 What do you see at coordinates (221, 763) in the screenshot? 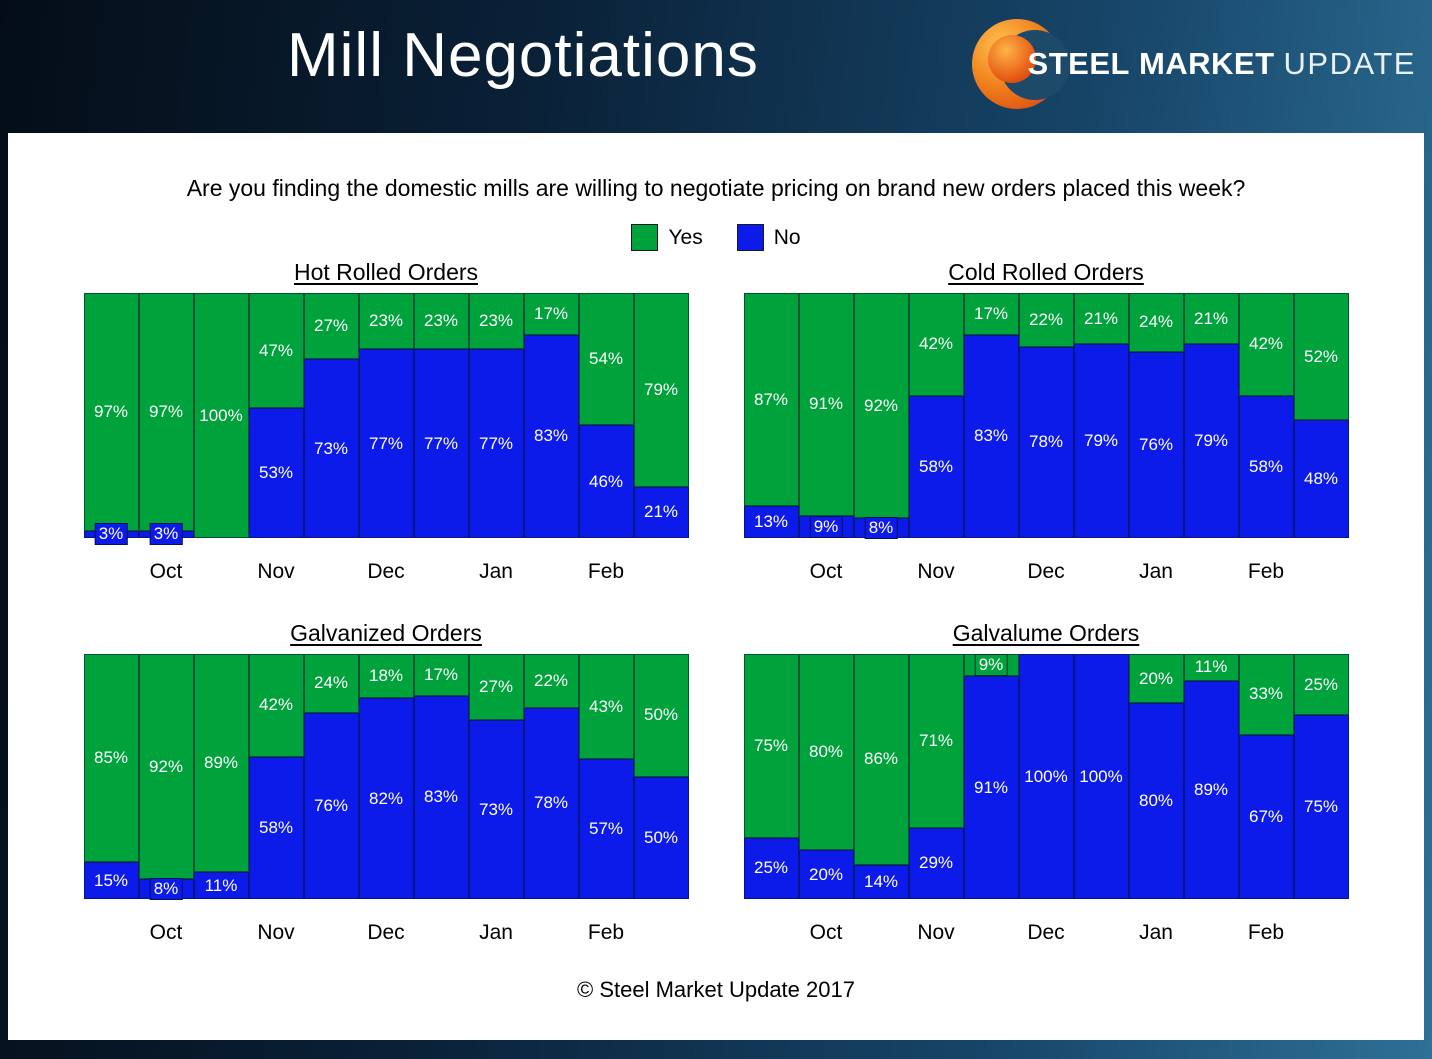
I see `yes-segment: 89%` at bounding box center [221, 763].